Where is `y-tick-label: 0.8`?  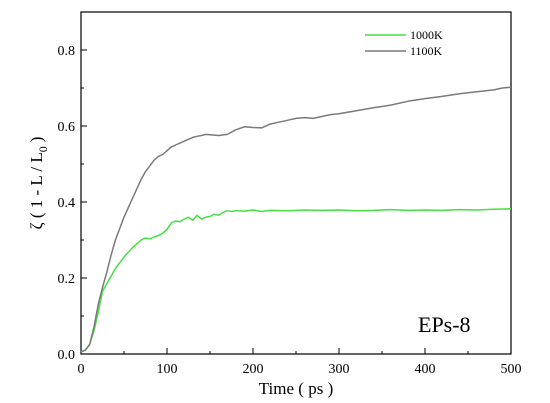
y-tick-label: 0.8 is located at coordinates (67, 51).